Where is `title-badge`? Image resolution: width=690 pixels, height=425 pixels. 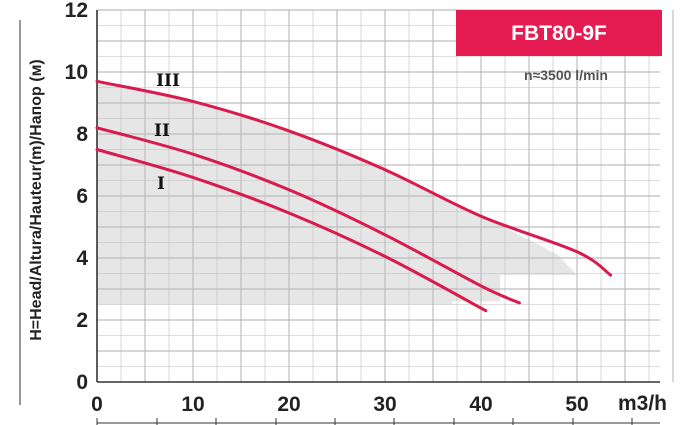
title-badge is located at coordinates (559, 33).